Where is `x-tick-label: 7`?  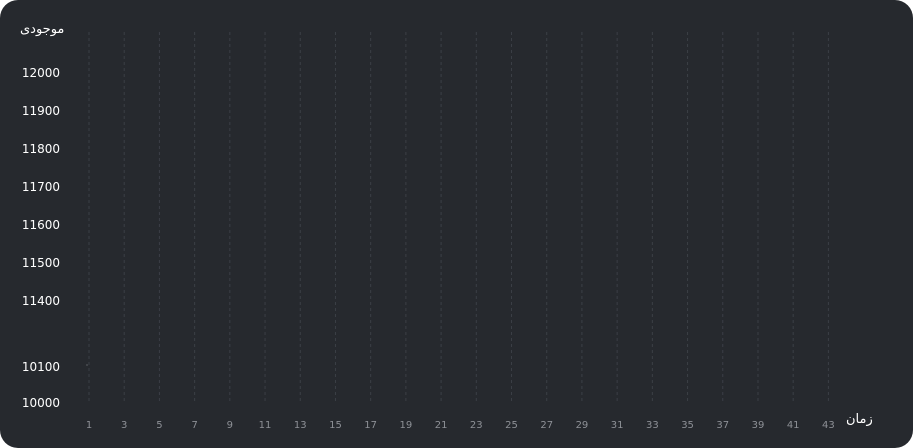
x-tick-label: 7 is located at coordinates (194, 425).